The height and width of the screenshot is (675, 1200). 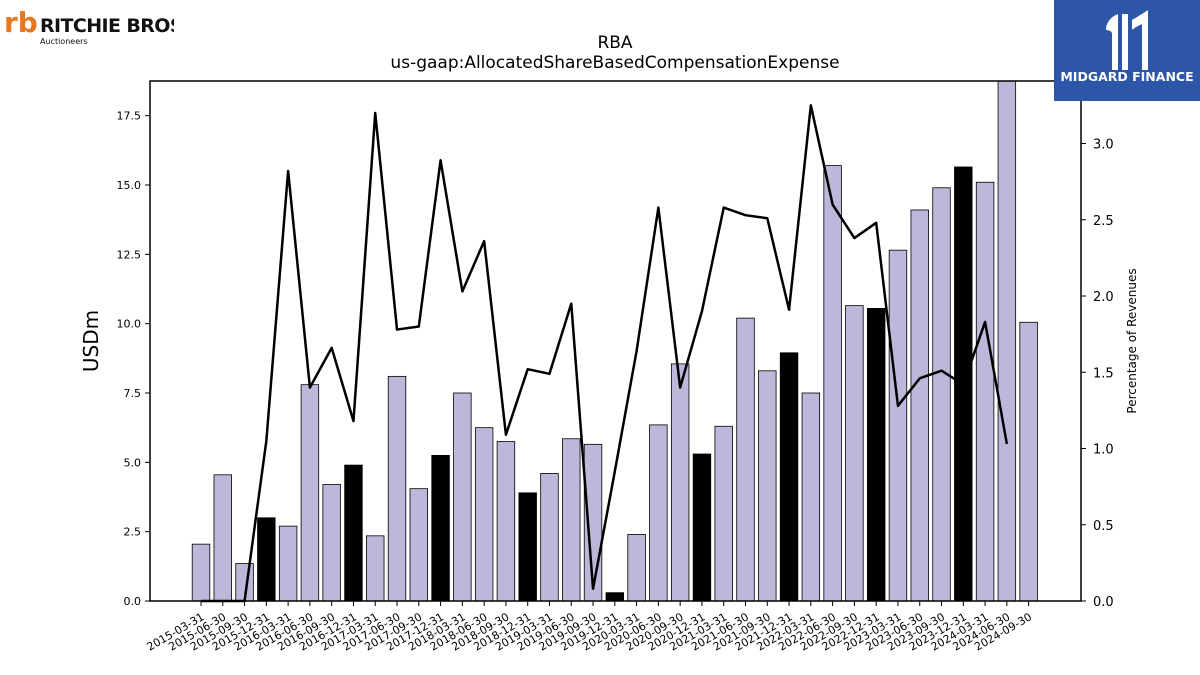 I want to click on y2-tick-label: 0.5, so click(x=1103, y=526).